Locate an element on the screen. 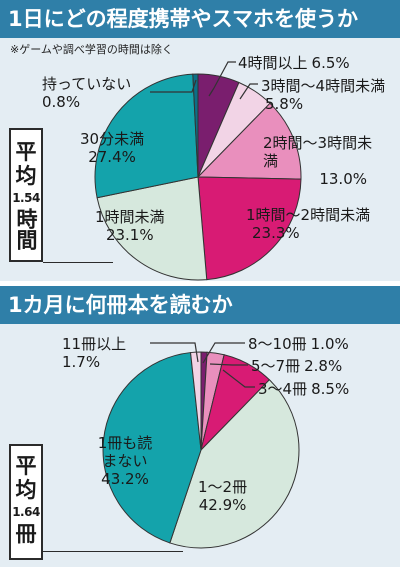 This screenshot has height=567, width=400. average-value: 1.64 is located at coordinates (26, 512).